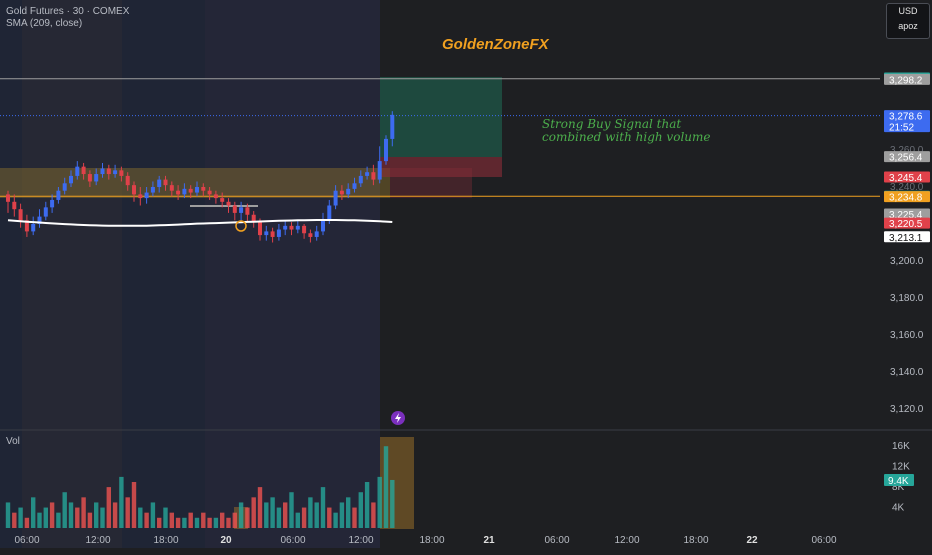 This screenshot has width=932, height=555. I want to click on volume-pane-label: Vol, so click(13, 441).